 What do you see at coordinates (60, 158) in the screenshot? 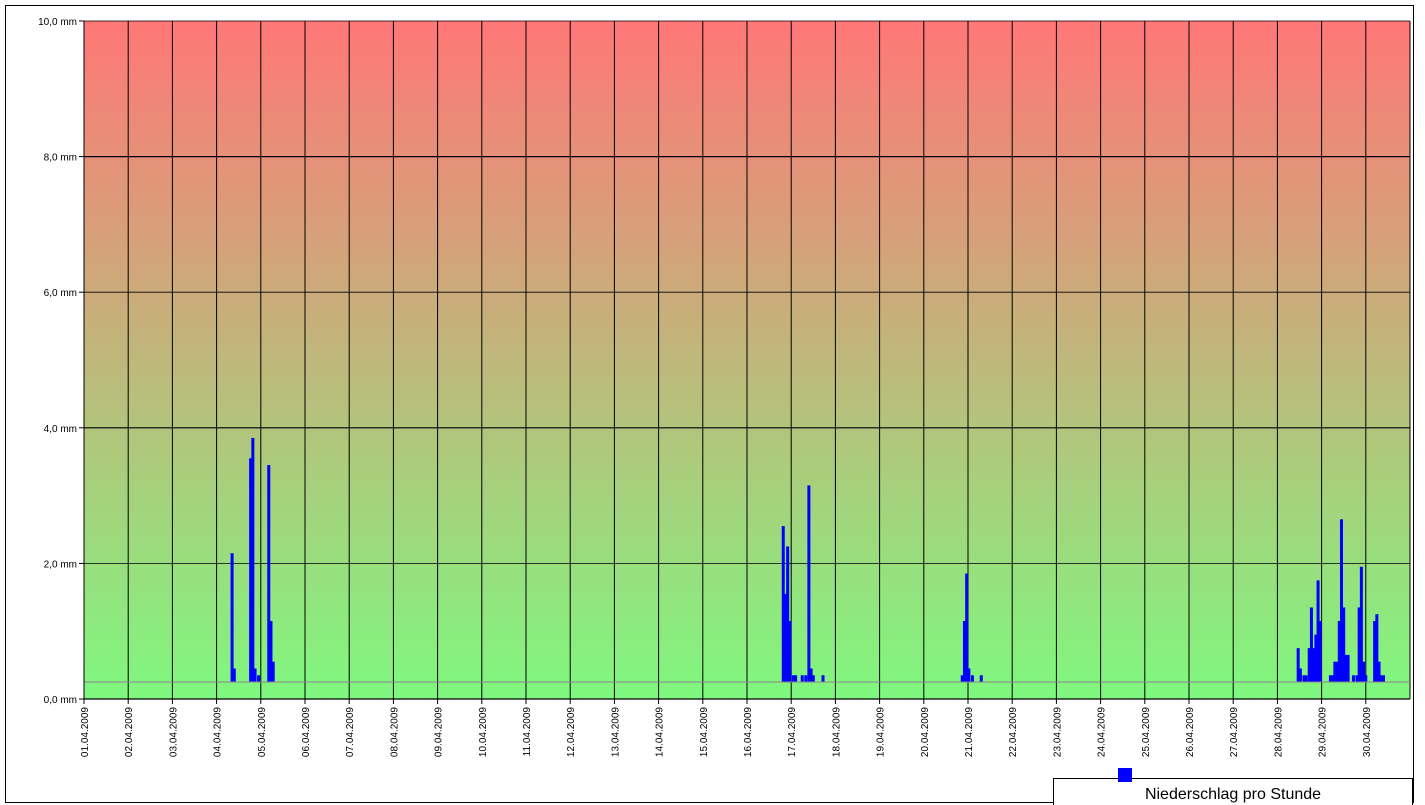
I see `y-tick-label: 8,0 mm` at bounding box center [60, 158].